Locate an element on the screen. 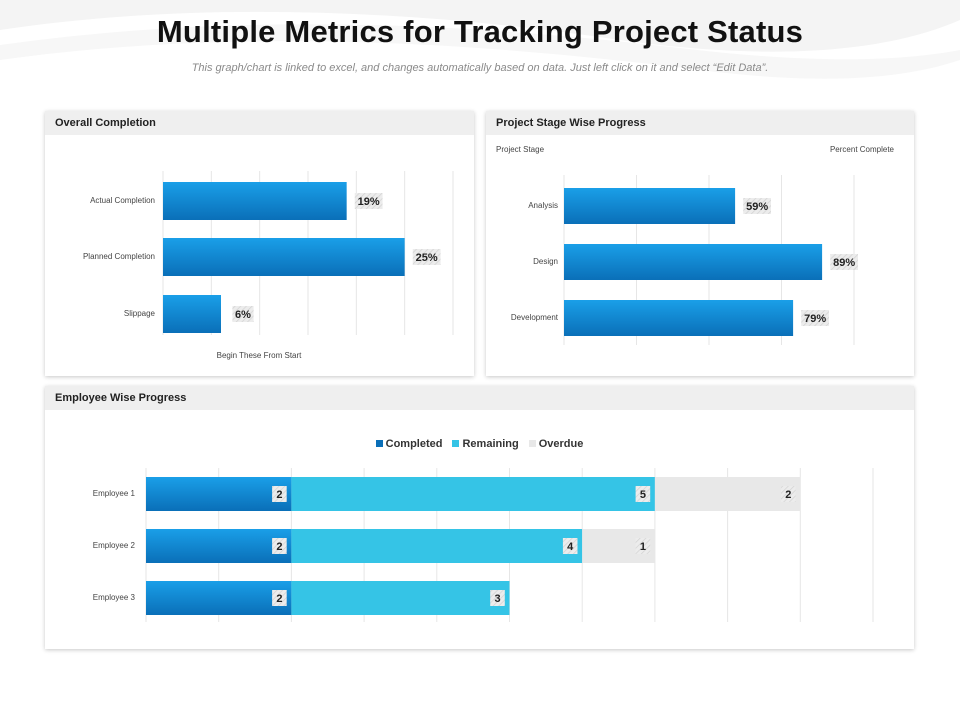 This screenshot has height=720, width=960. legend-item: Overdue is located at coordinates (556, 444).